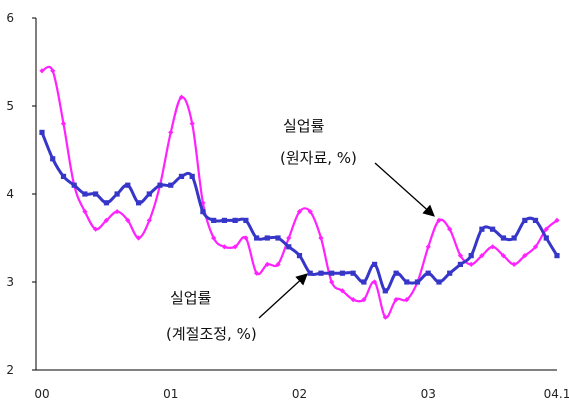 The image size is (569, 407). I want to click on x-tick-label: 03, so click(428, 394).